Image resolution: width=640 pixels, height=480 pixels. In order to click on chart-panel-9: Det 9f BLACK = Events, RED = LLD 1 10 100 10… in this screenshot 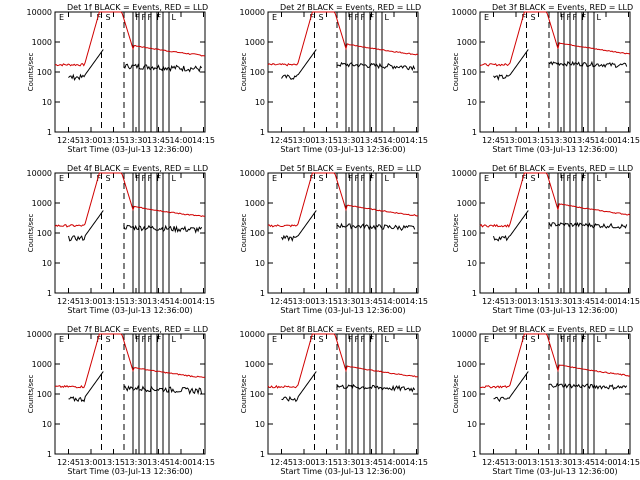, I will do `click(546, 400)`.